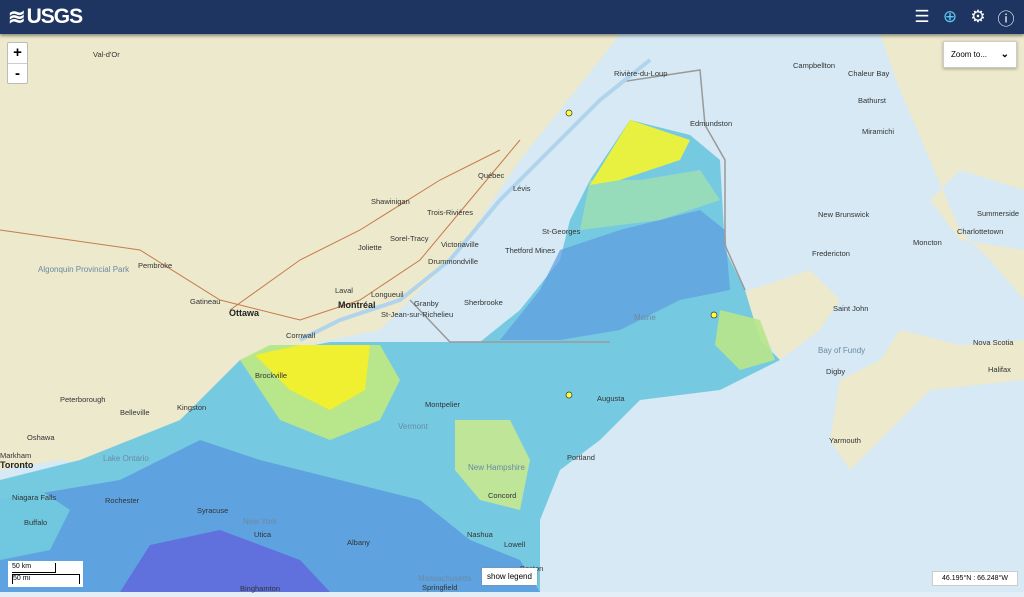 This screenshot has width=1024, height=597. Describe the element at coordinates (460, 244) in the screenshot. I see `place-label: Victoriaville` at that location.